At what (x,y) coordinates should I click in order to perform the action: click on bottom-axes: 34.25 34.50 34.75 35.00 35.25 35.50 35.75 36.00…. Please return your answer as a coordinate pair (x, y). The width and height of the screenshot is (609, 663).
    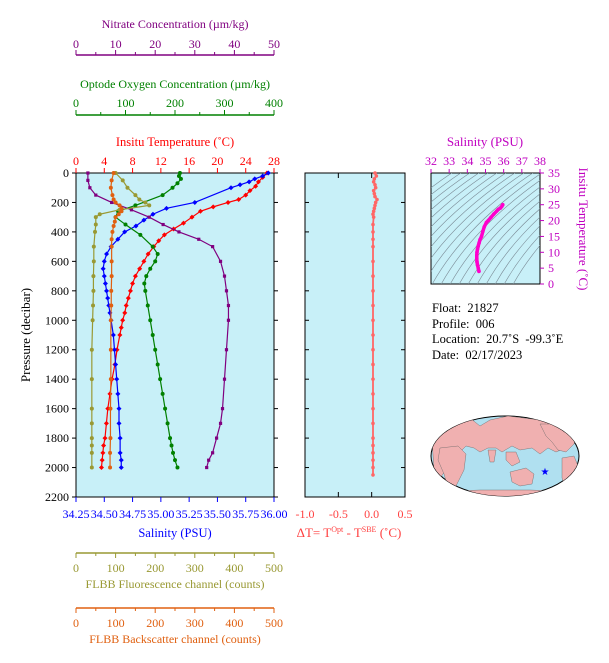
    Looking at the image, I should click on (175, 571).